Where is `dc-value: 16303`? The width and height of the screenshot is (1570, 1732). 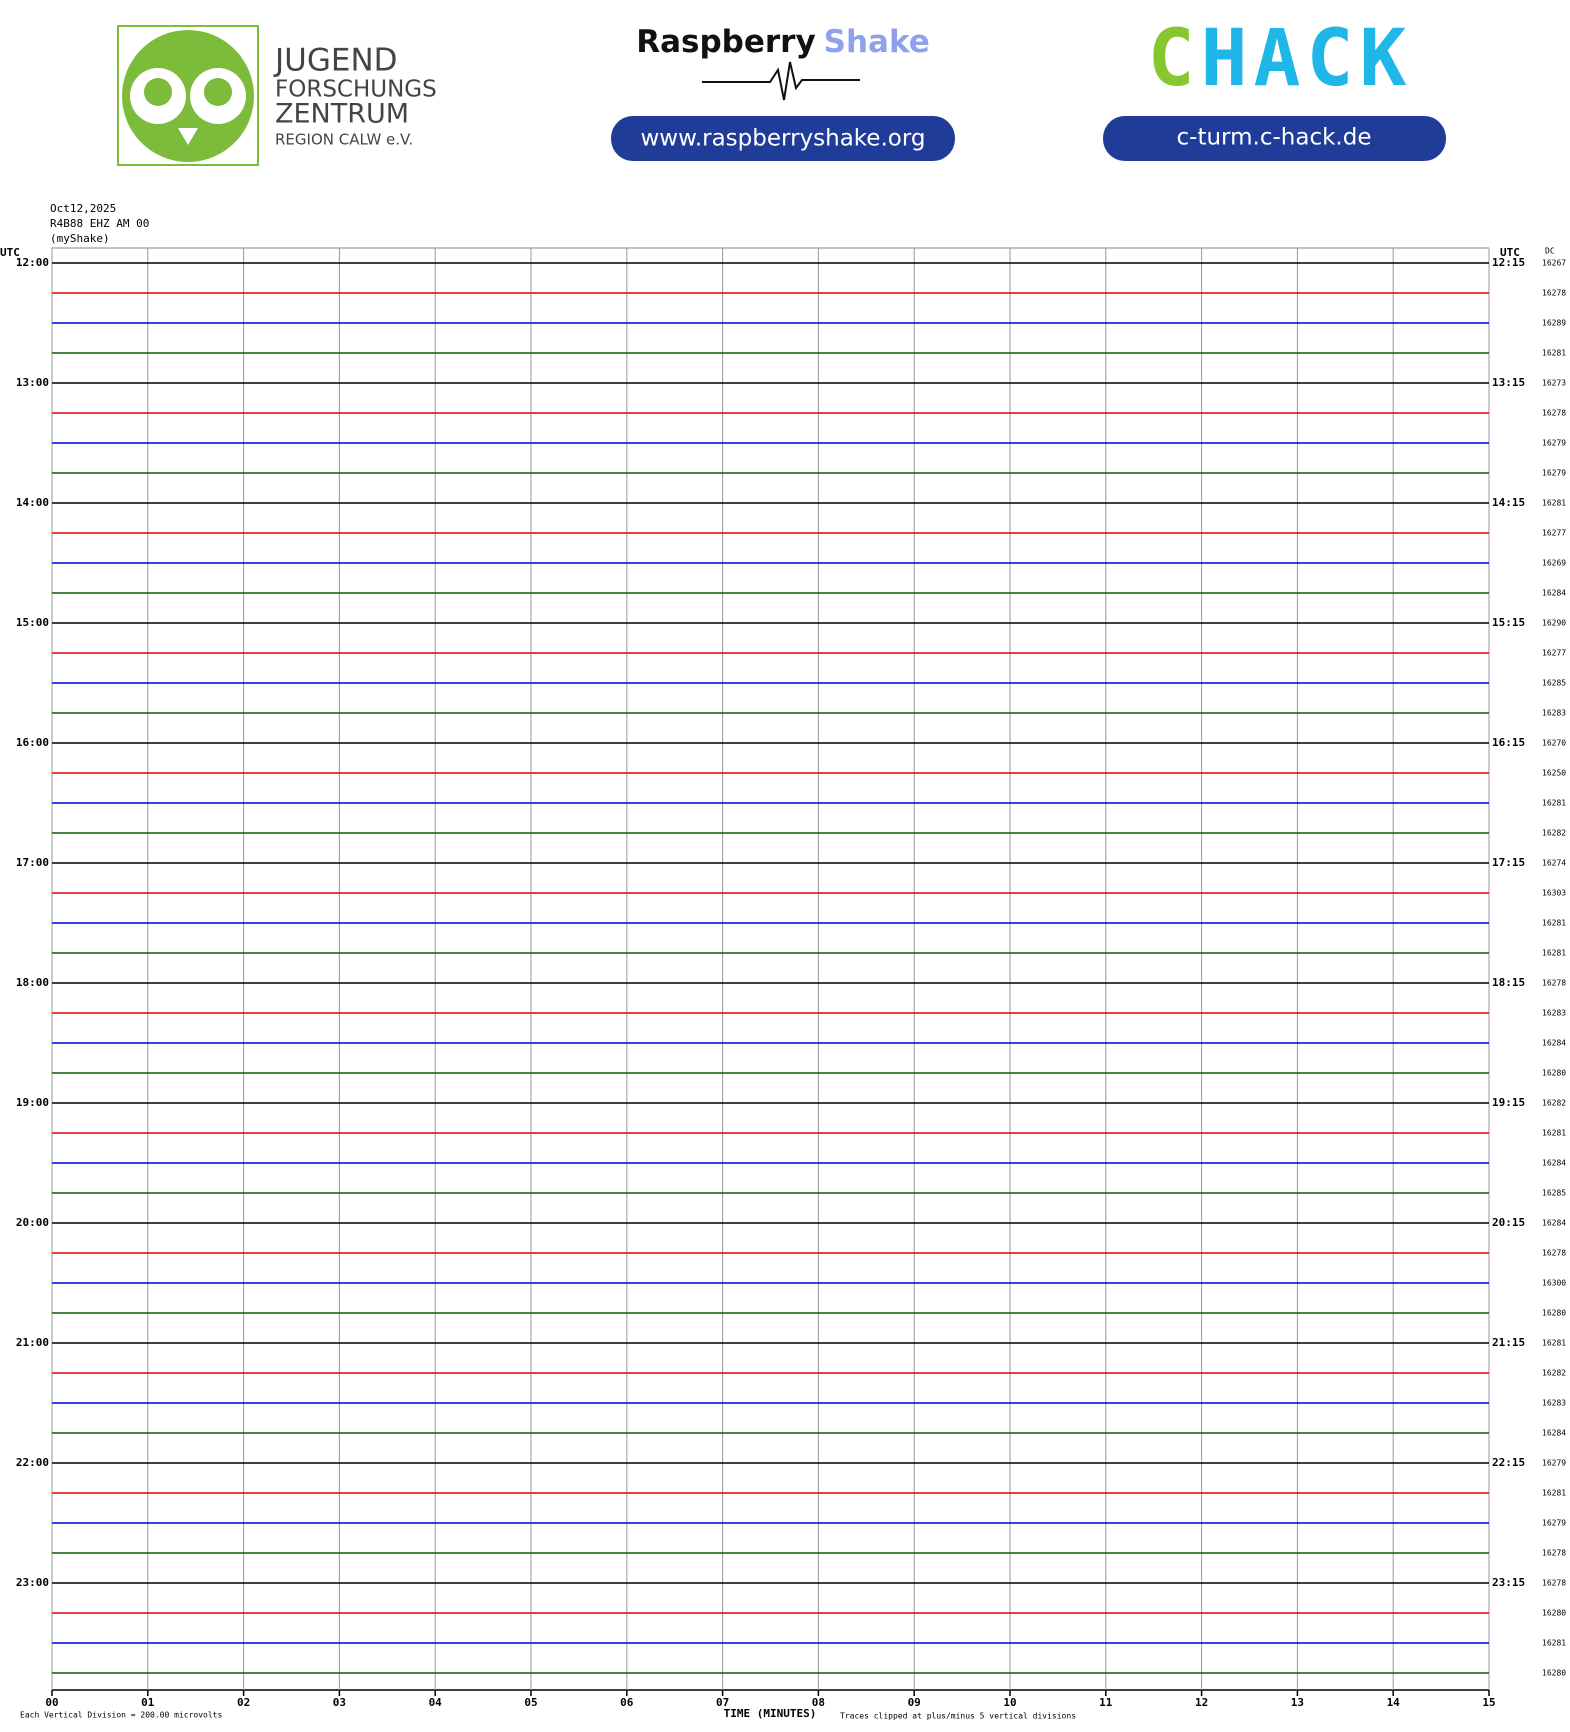 dc-value: 16303 is located at coordinates (1554, 893).